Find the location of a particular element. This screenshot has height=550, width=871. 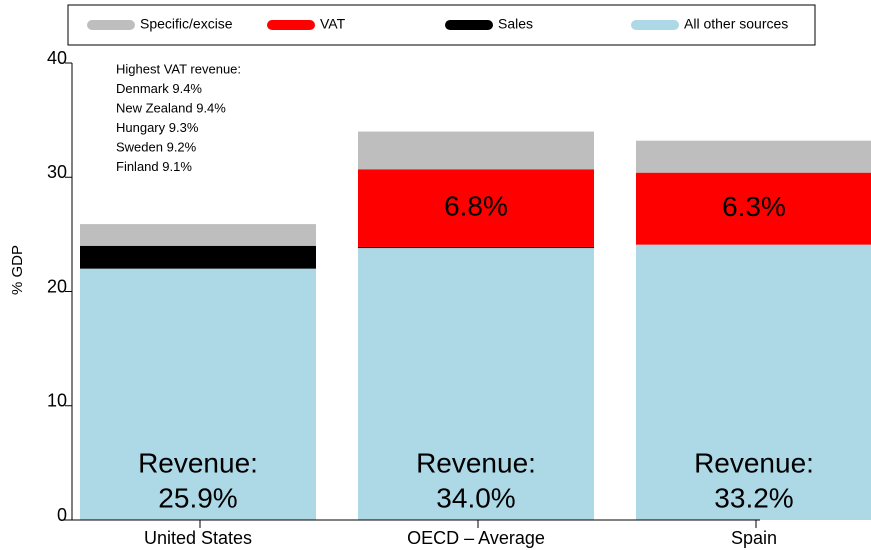

annotation: Highest VAT revenue: is located at coordinates (178, 68).